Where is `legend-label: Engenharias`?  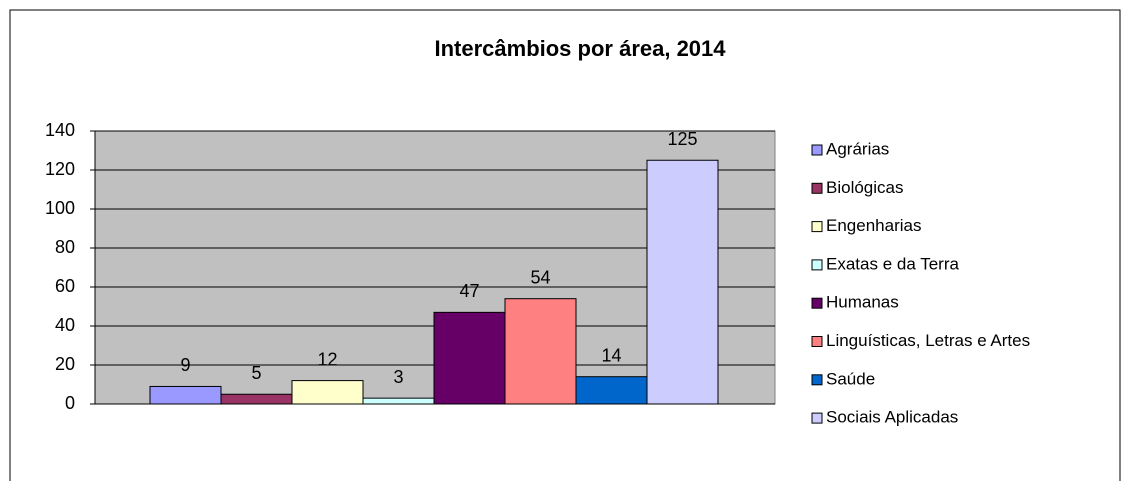
legend-label: Engenharias is located at coordinates (873, 225).